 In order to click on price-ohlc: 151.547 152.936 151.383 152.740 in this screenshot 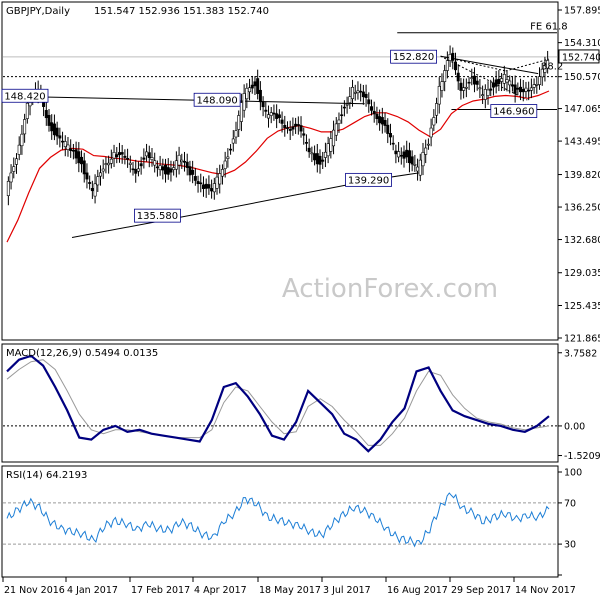, I will do `click(181, 11)`.